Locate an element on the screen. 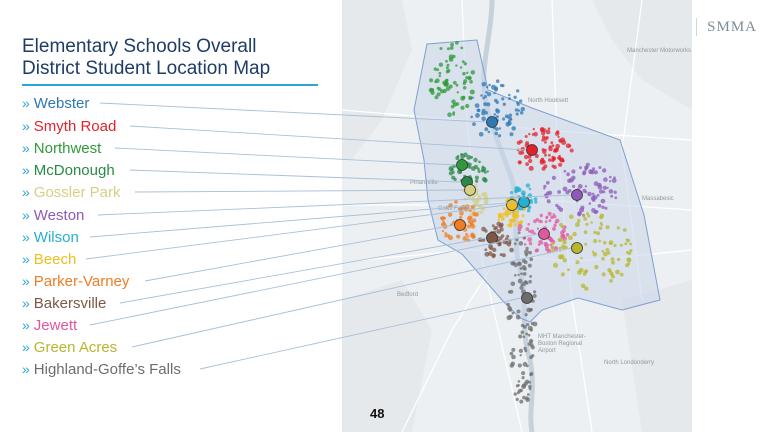 Image resolution: width=771 pixels, height=432 pixels. legend-item-green-acres: » Green Acres is located at coordinates (69, 347).